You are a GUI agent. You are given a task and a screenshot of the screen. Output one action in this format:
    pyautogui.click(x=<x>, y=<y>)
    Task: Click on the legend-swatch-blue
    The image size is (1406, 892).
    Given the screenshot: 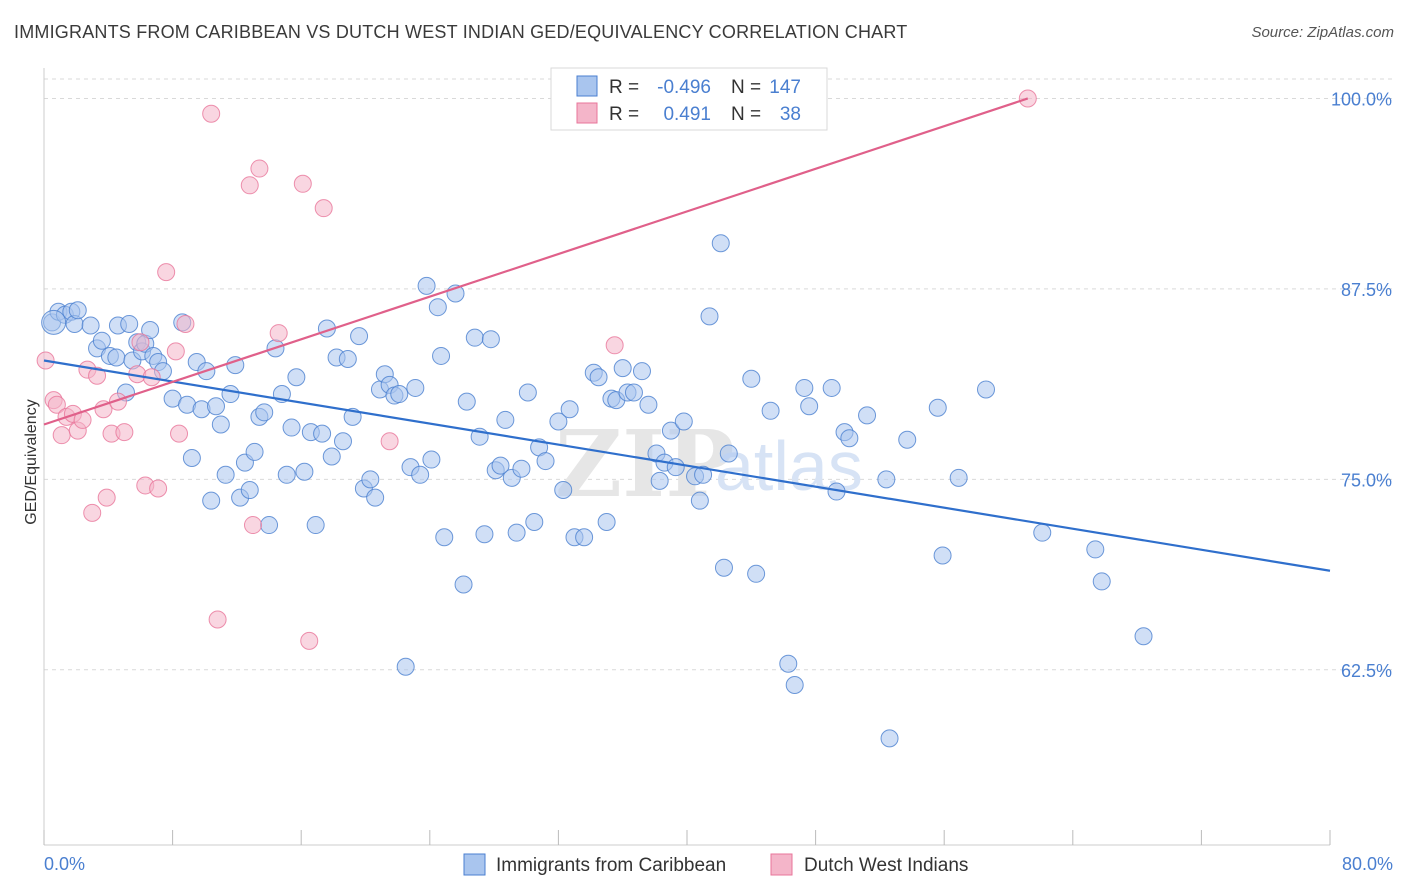 What is the action you would take?
    pyautogui.click(x=587, y=86)
    